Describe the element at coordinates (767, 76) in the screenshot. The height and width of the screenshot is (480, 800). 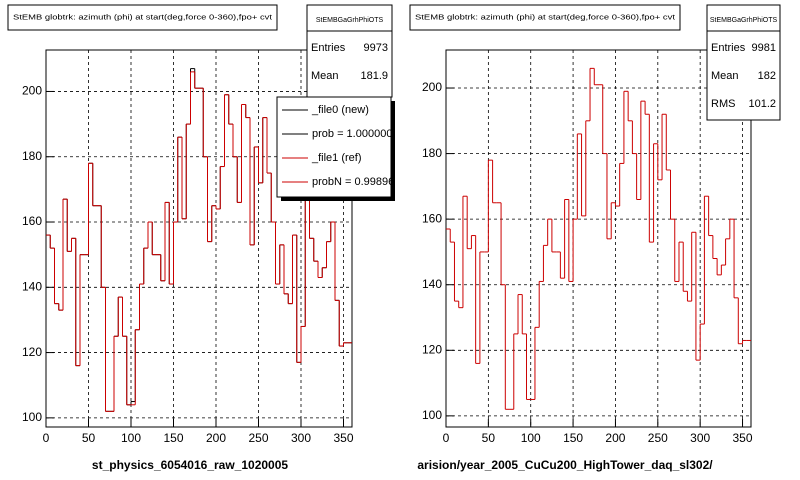
I see `stats-value: 182` at that location.